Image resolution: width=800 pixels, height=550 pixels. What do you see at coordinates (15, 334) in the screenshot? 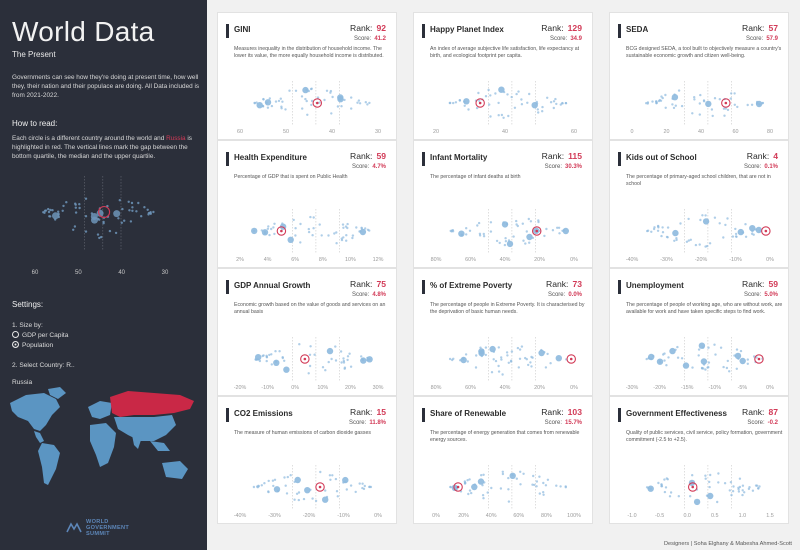
I see `radio-gdp-icon` at bounding box center [15, 334].